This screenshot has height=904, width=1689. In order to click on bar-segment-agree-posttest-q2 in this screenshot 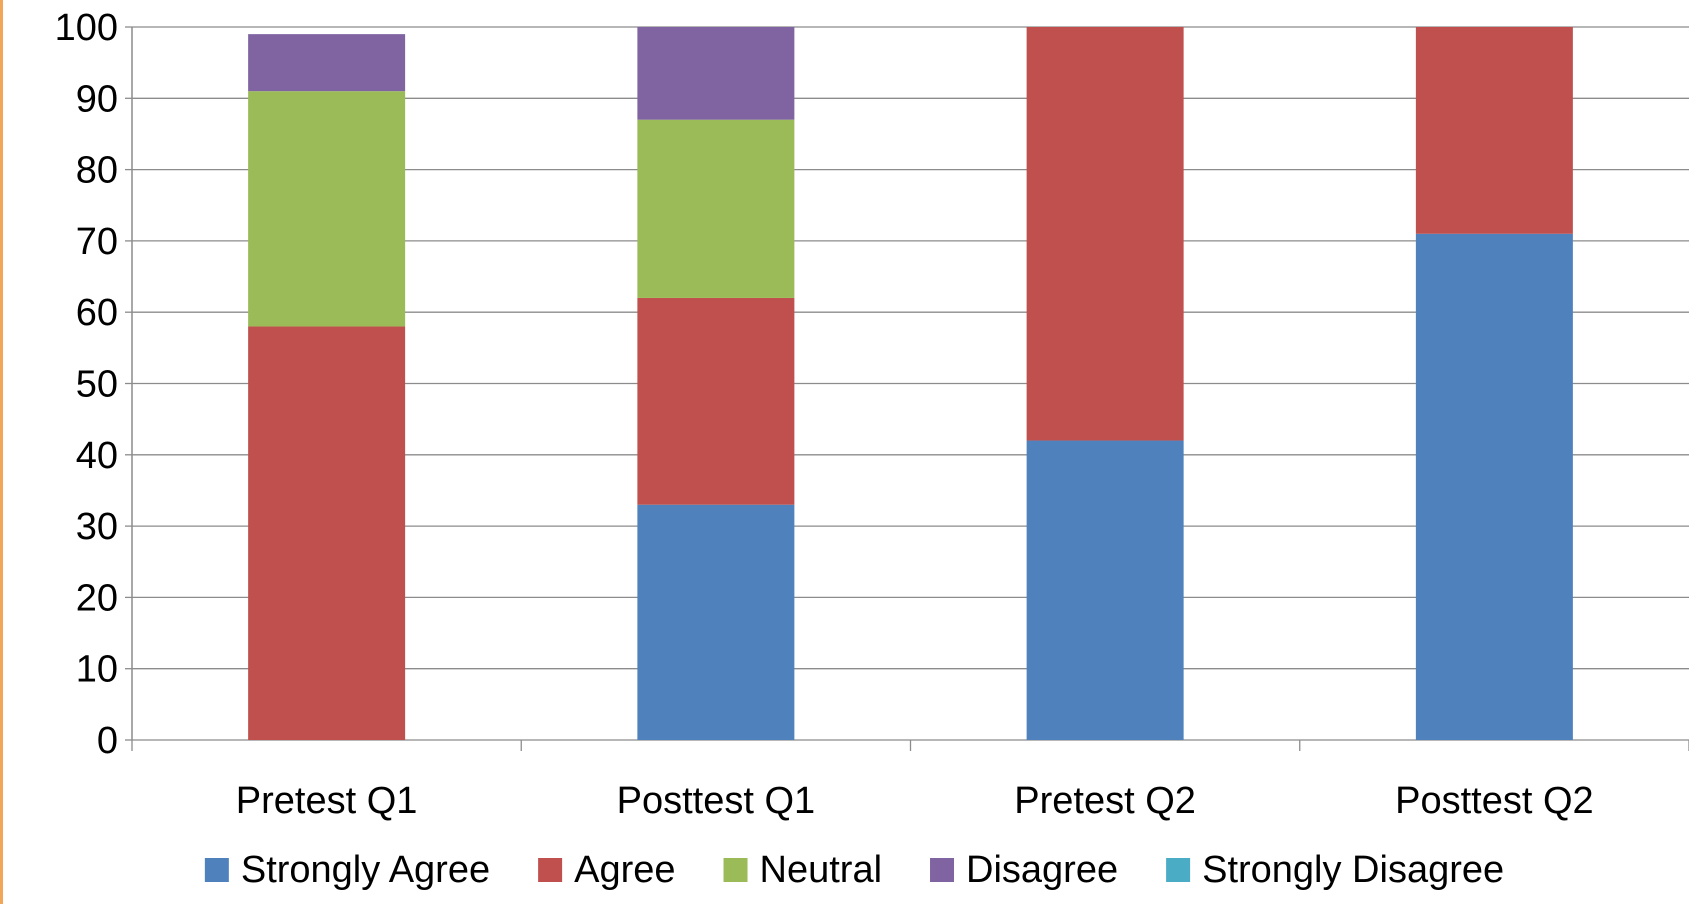, I will do `click(1494, 130)`.